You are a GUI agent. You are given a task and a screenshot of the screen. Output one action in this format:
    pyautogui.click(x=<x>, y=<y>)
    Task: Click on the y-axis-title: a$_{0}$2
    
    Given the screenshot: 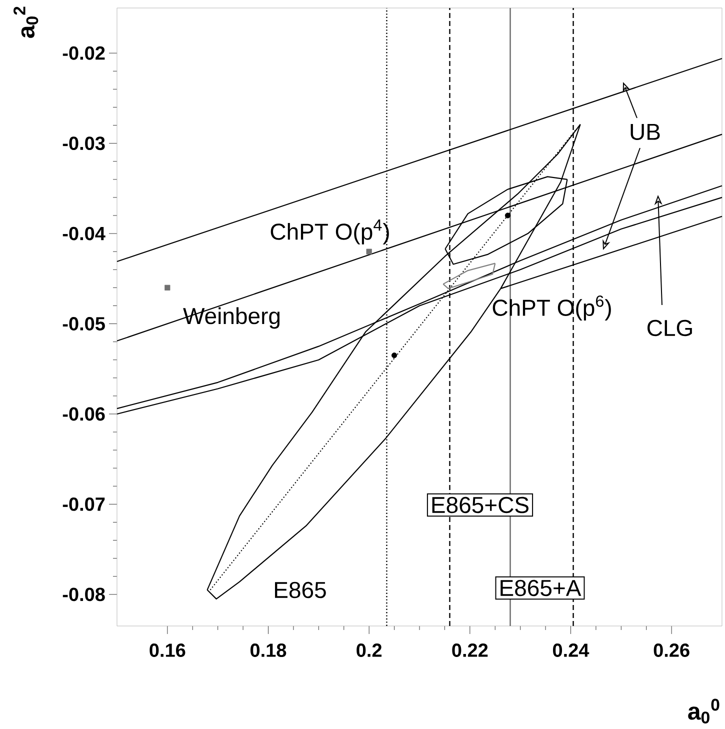 What is the action you would take?
    pyautogui.click(x=26, y=22)
    